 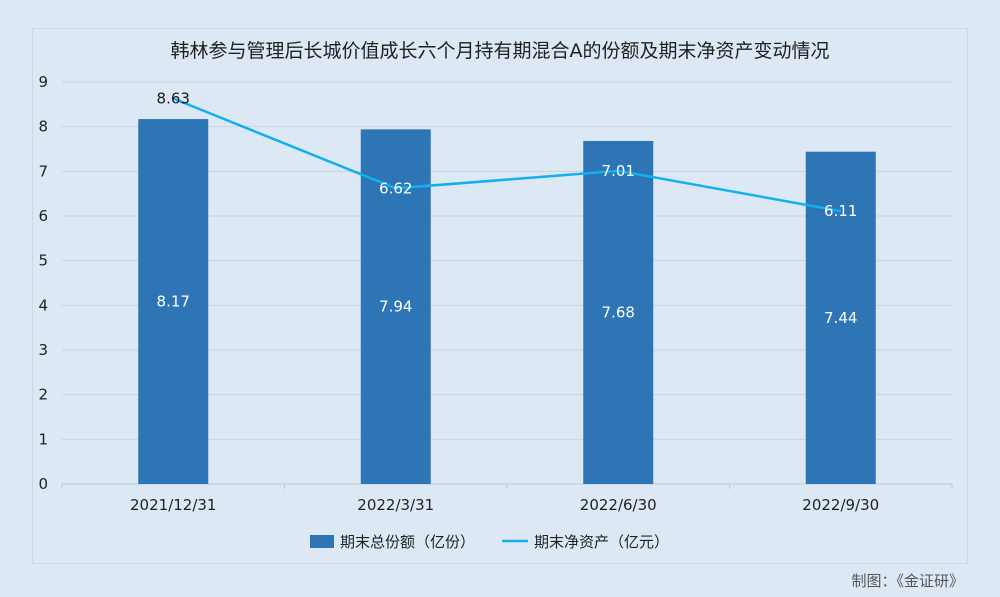 I want to click on bar-data-label: 8.17, so click(x=173, y=302).